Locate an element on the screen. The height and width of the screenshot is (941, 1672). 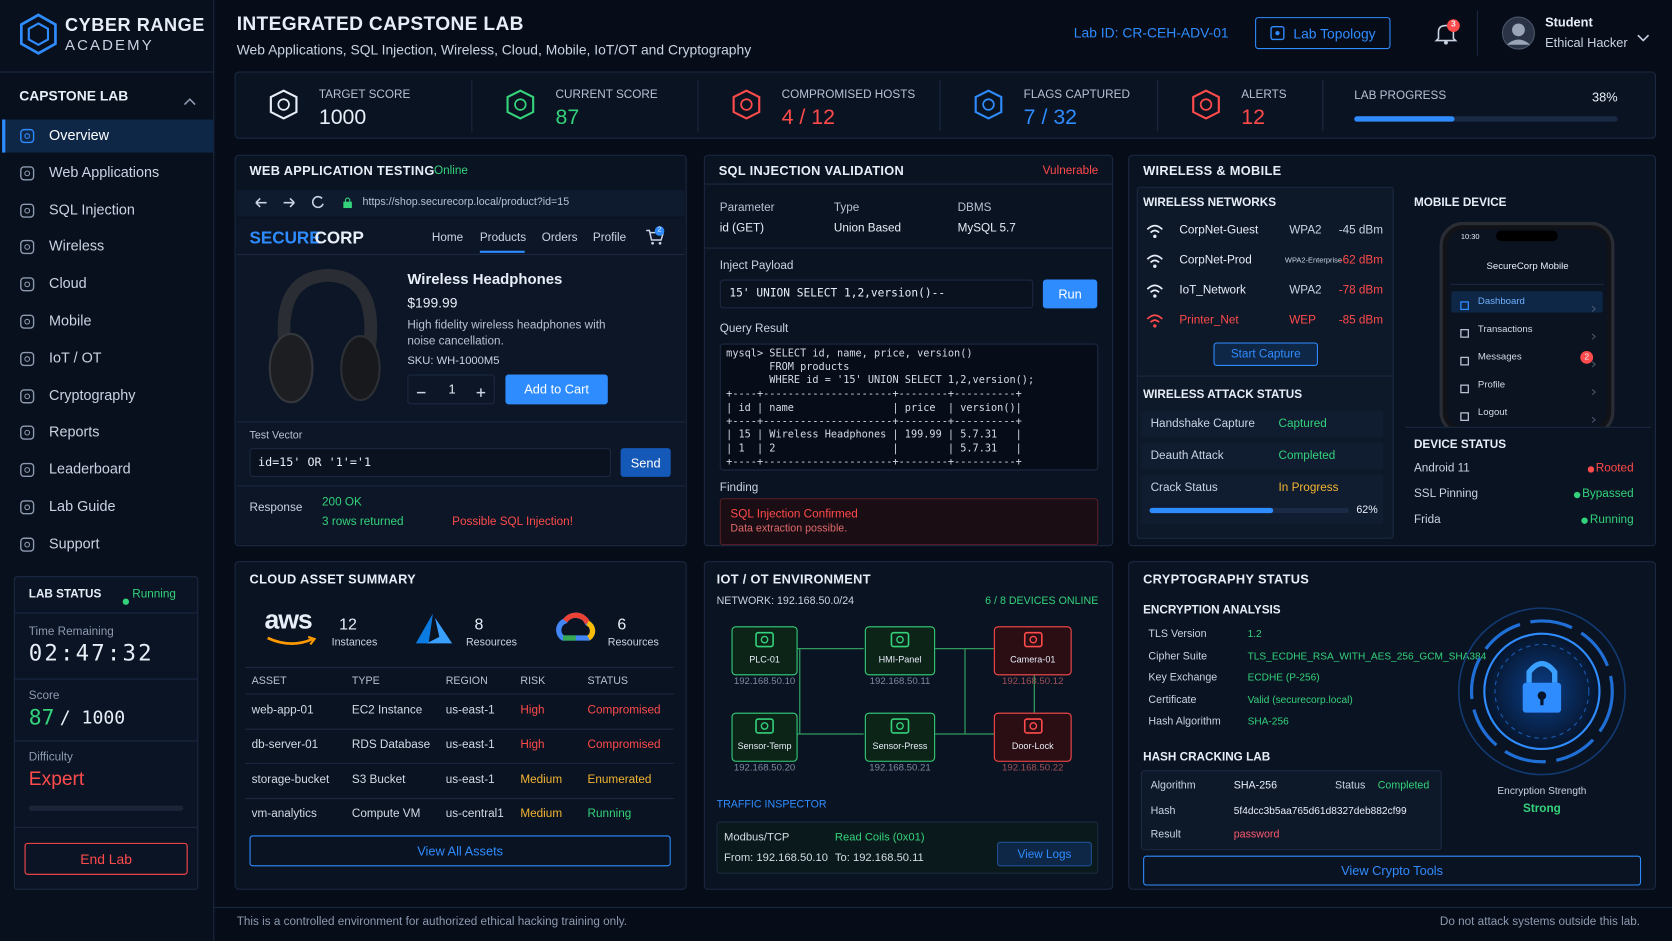
console-line: mysql> SELECT id, name, price, version() is located at coordinates (849, 353).